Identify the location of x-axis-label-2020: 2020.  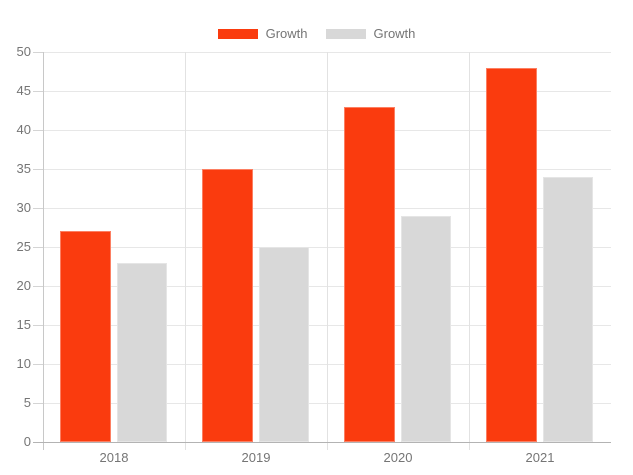
(398, 457).